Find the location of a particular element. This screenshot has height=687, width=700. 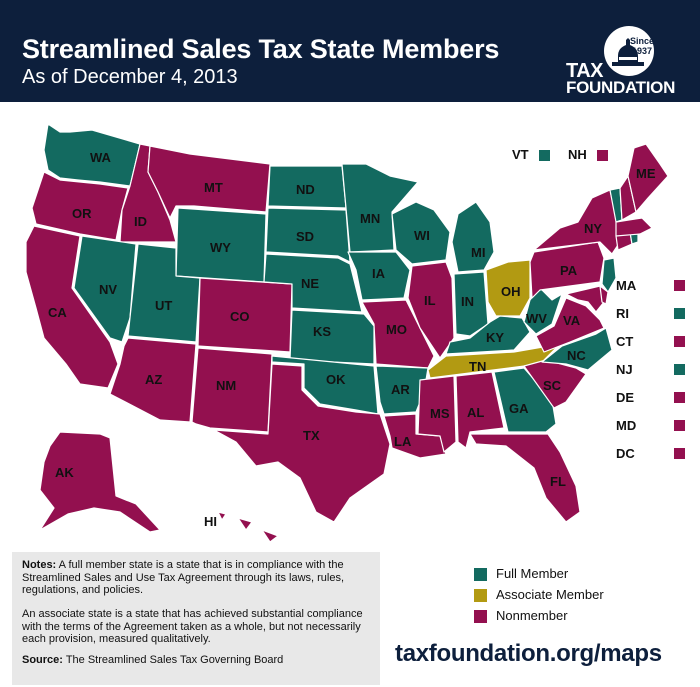

key-nh-label: NH is located at coordinates (577, 154).